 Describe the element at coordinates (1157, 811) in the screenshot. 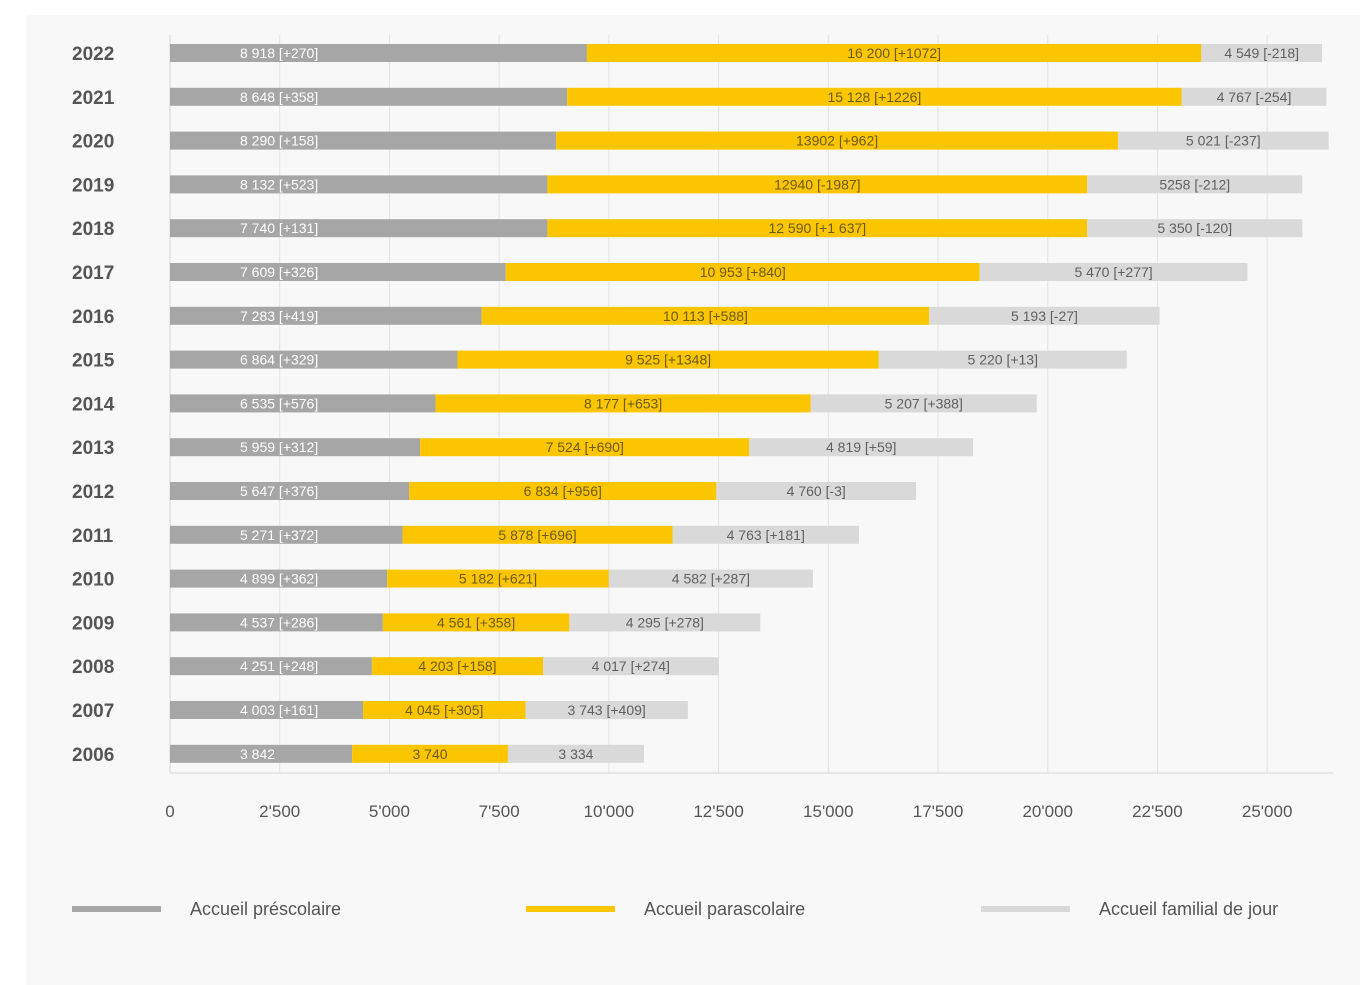

I see `x-tick-label-22500: 22'500` at that location.